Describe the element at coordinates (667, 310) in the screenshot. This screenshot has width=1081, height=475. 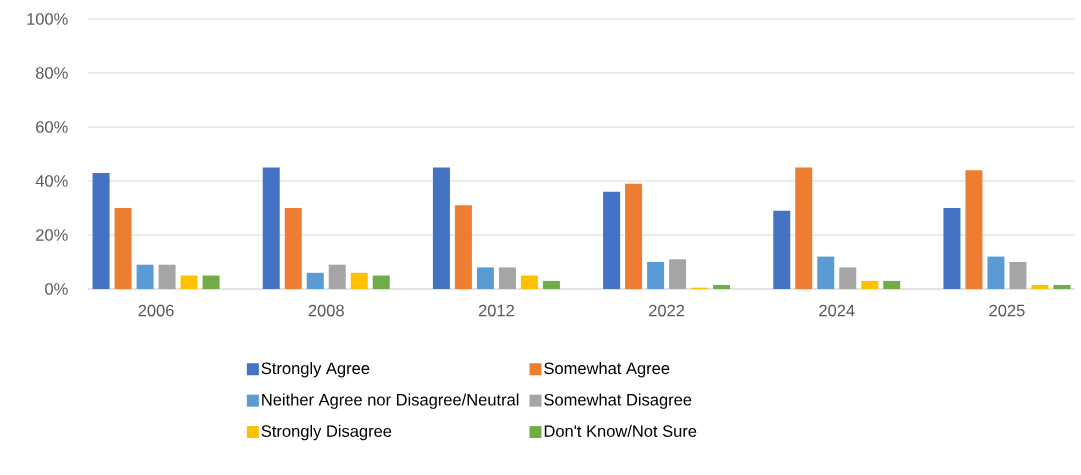
I see `x-tick-label: 2022` at that location.